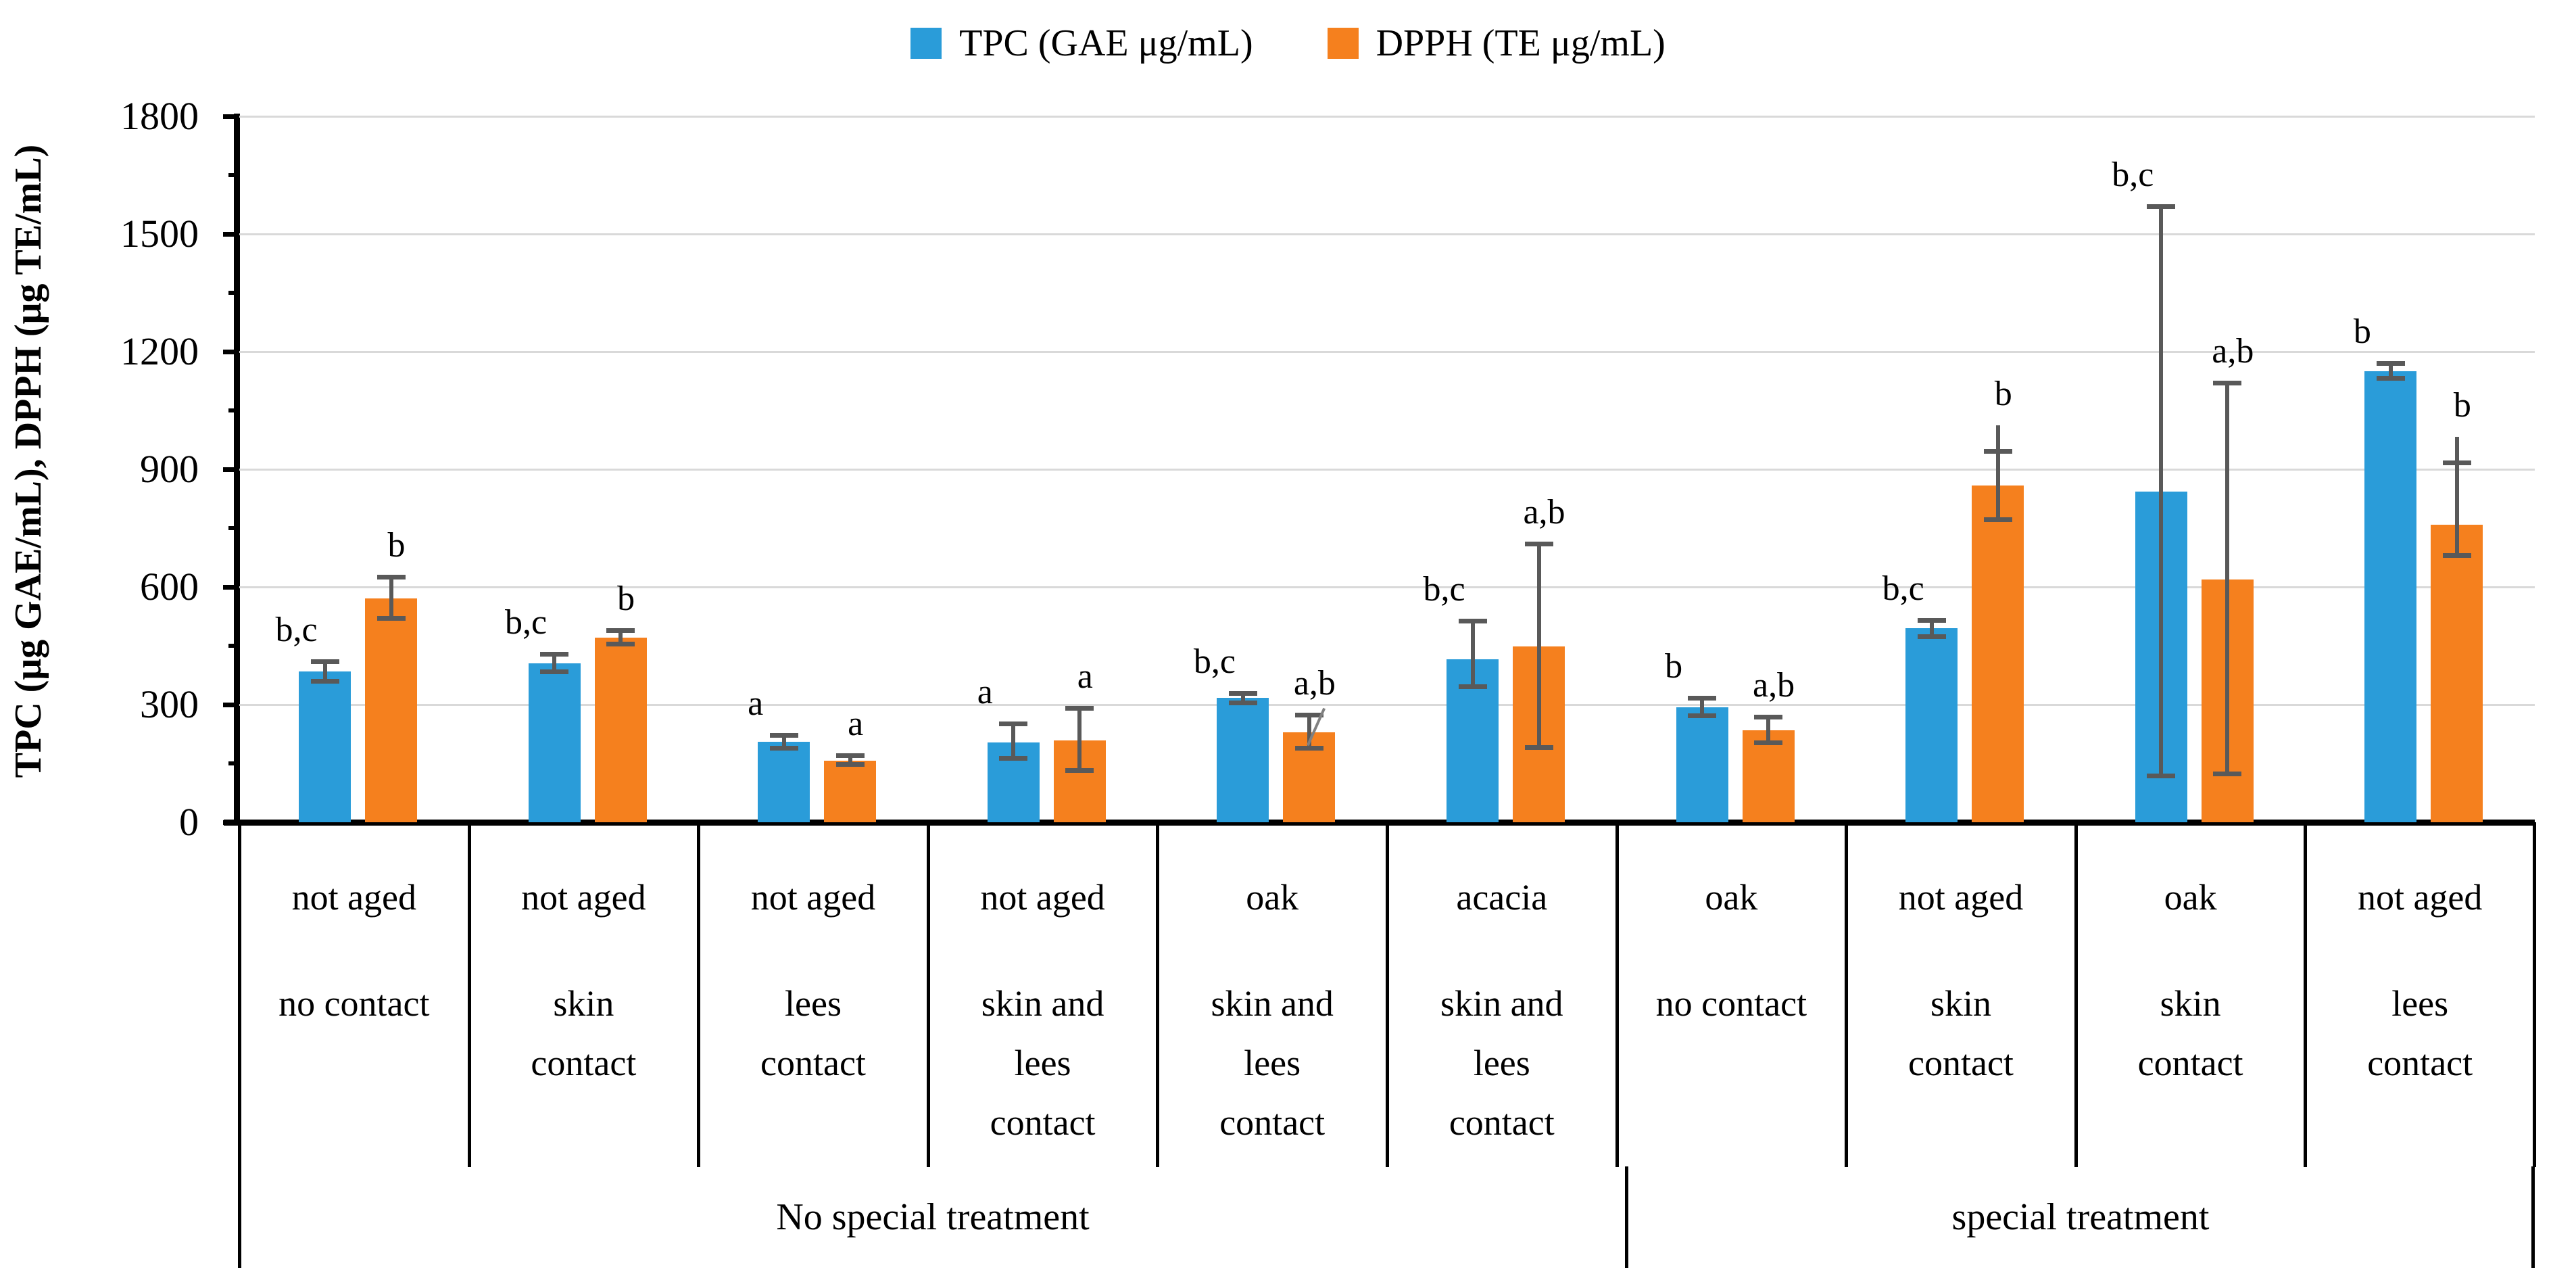 The height and width of the screenshot is (1278, 2576). I want to click on legend-label-dpph: DPPH (TE μg/mL), so click(1521, 43).